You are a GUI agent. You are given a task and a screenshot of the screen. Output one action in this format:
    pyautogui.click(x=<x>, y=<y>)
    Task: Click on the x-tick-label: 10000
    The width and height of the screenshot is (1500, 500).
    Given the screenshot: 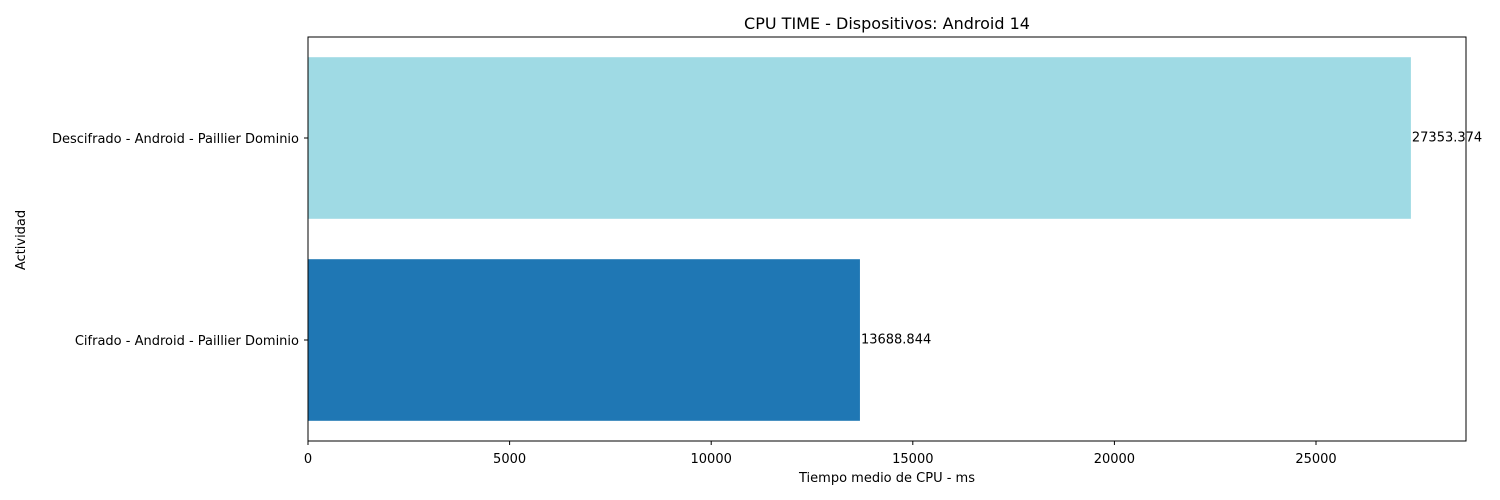 What is the action you would take?
    pyautogui.click(x=711, y=459)
    